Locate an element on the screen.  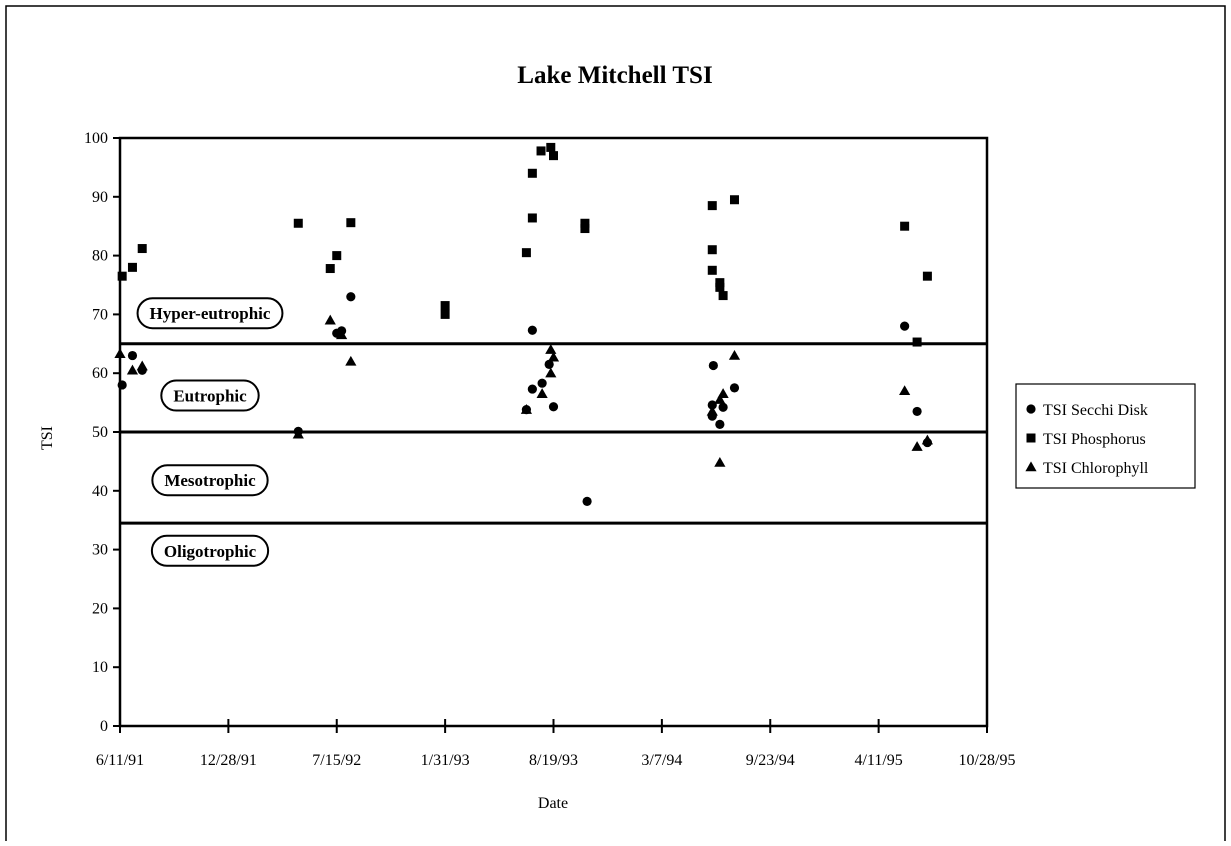
legend-marker-square is located at coordinates (1031, 438).